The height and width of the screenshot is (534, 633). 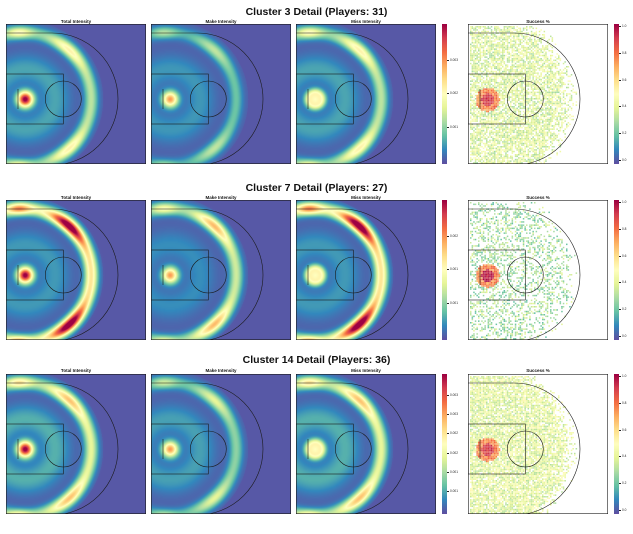 What do you see at coordinates (624, 282) in the screenshot?
I see `success-colorbar-tick-label: 0.4` at bounding box center [624, 282].